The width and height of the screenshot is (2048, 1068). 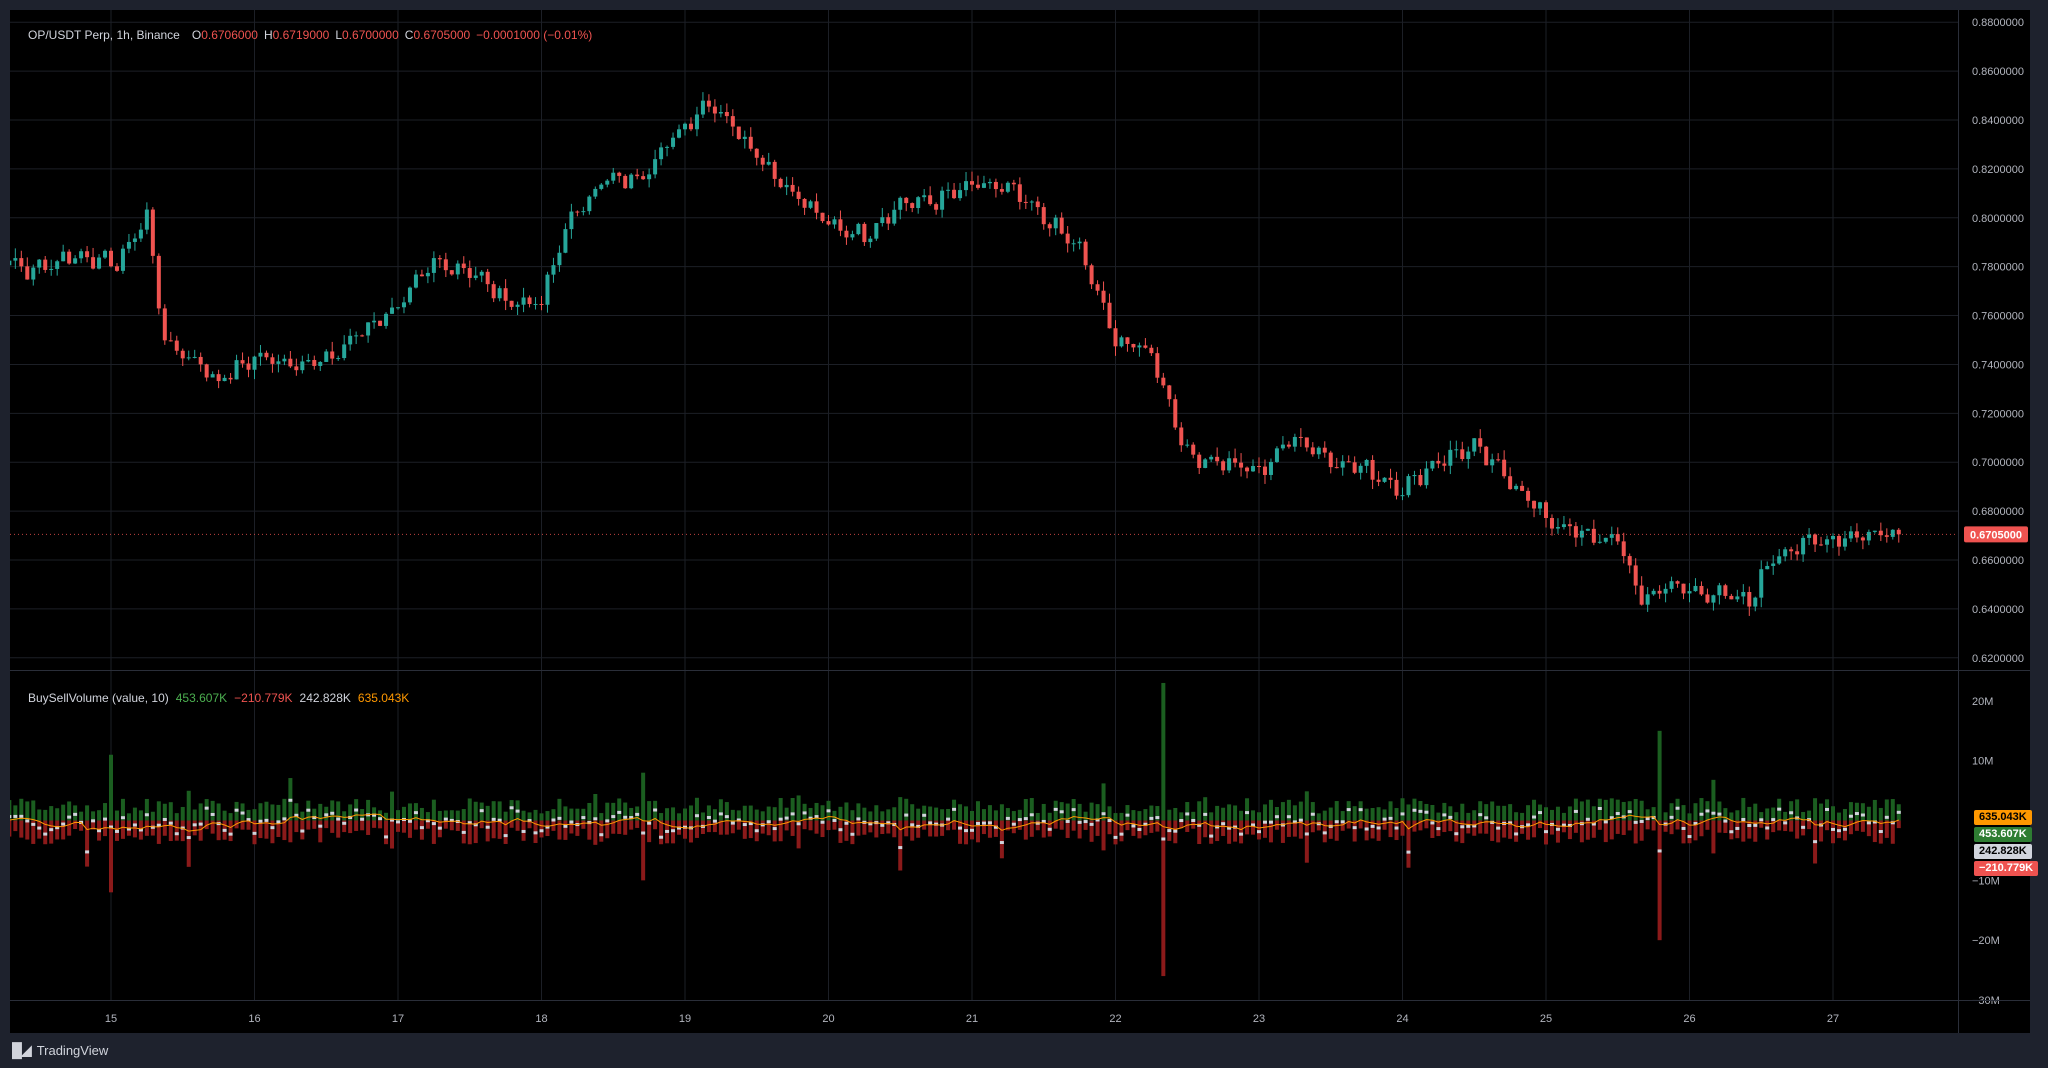 What do you see at coordinates (98, 698) in the screenshot?
I see `indicator-name: BuySellVolume (value, 10)` at bounding box center [98, 698].